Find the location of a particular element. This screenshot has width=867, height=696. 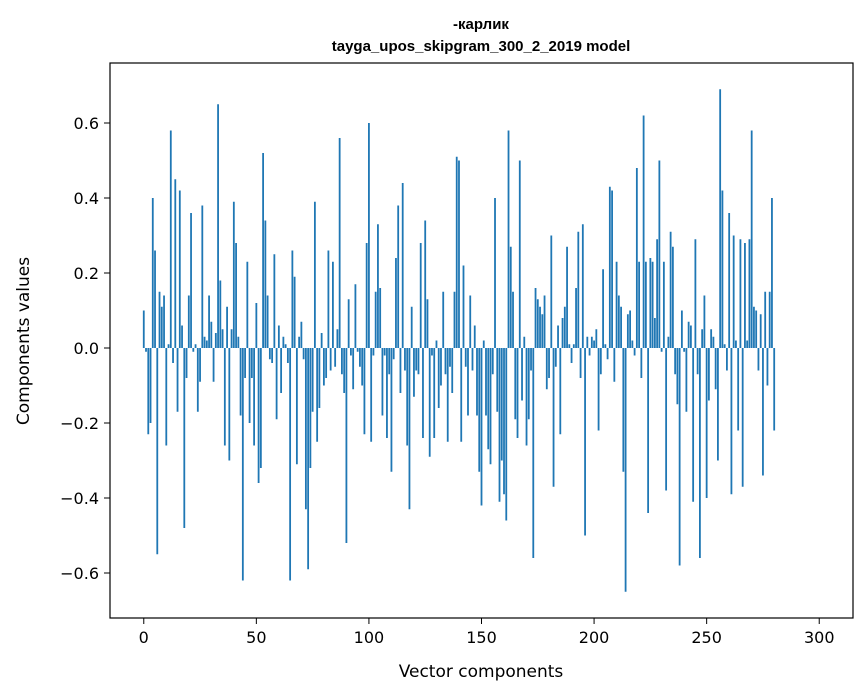

x-tick-label: 150 is located at coordinates (481, 637).